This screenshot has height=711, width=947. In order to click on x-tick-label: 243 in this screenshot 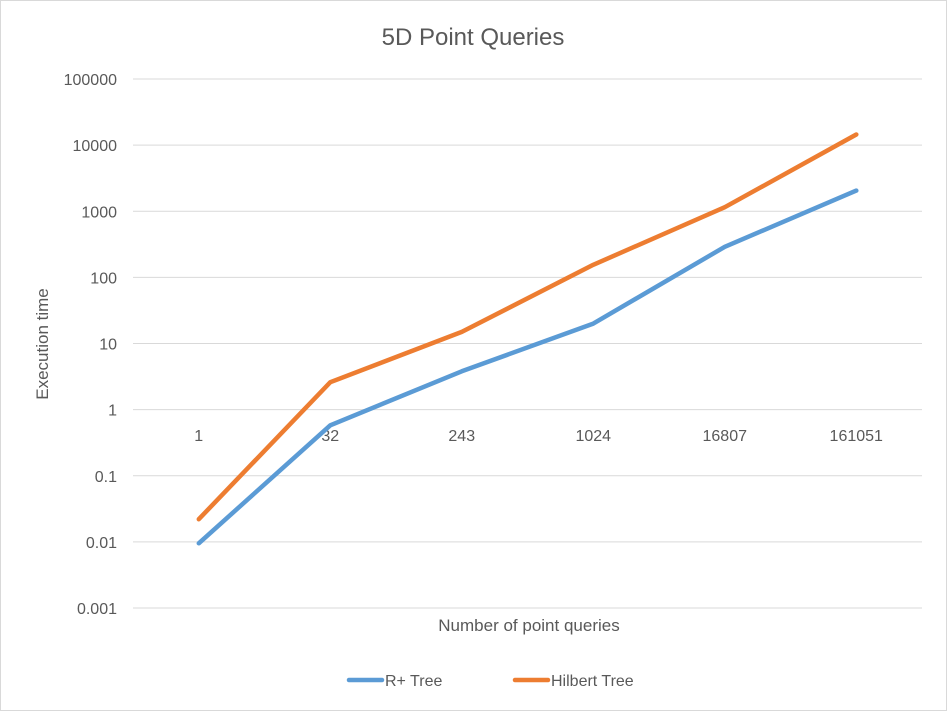, I will do `click(461, 436)`.